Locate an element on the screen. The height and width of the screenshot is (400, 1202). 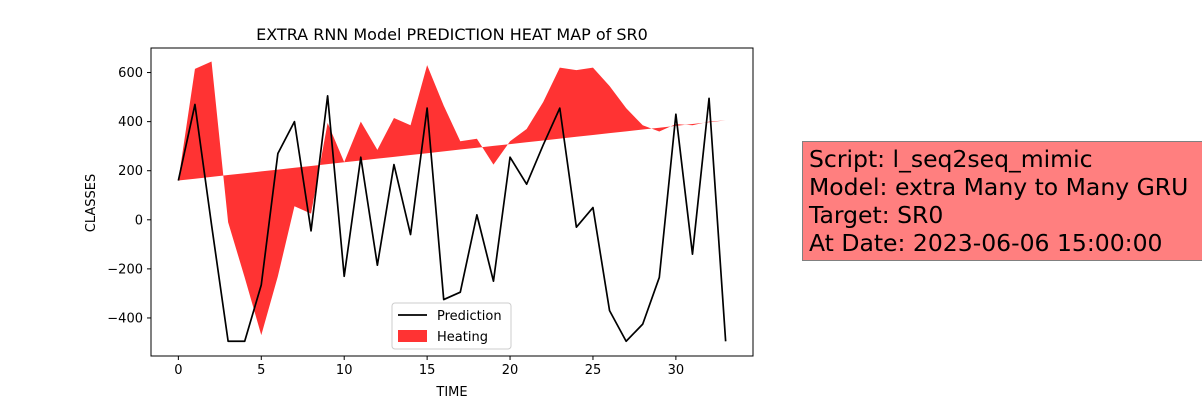
x-axis-ticks: 0 5 10 15 20 25 30 is located at coordinates (429, 367).